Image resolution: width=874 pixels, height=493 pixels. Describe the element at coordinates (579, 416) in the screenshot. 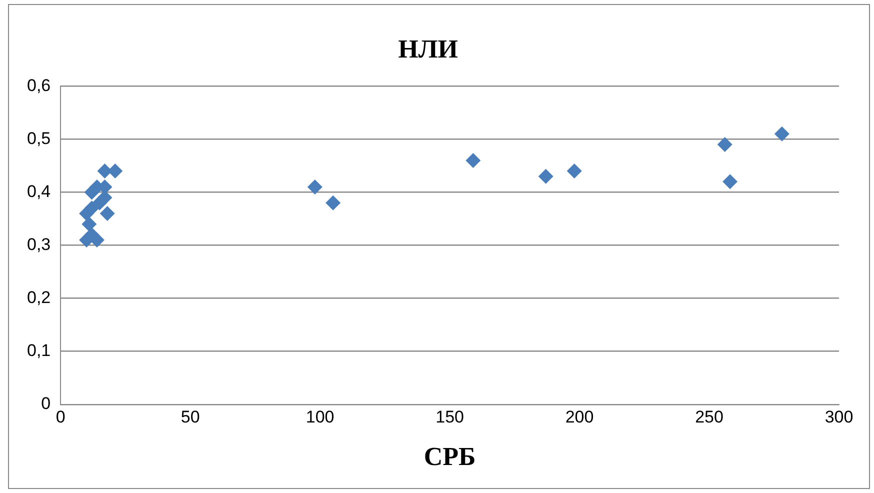

I see `x-tick-label: 200` at that location.